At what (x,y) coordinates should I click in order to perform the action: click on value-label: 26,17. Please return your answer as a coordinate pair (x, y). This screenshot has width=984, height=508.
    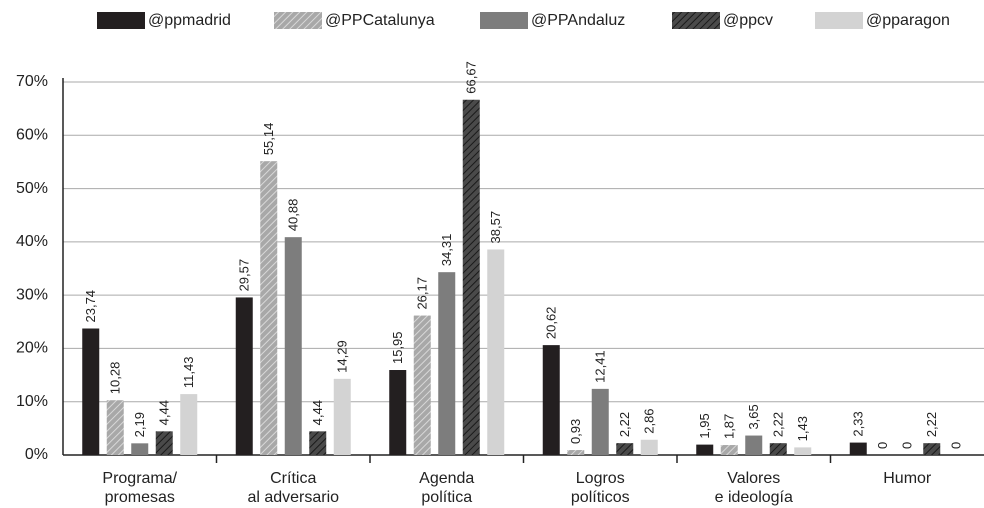
    Looking at the image, I should click on (422, 293).